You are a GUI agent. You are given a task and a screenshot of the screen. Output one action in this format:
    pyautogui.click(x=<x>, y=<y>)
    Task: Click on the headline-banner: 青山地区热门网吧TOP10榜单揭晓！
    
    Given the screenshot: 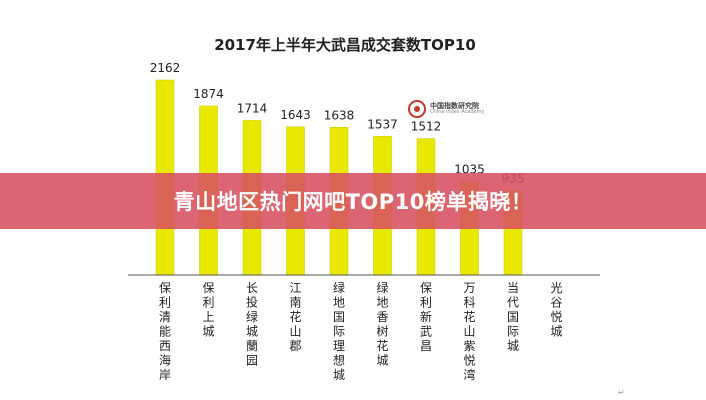 What is the action you would take?
    pyautogui.click(x=353, y=201)
    